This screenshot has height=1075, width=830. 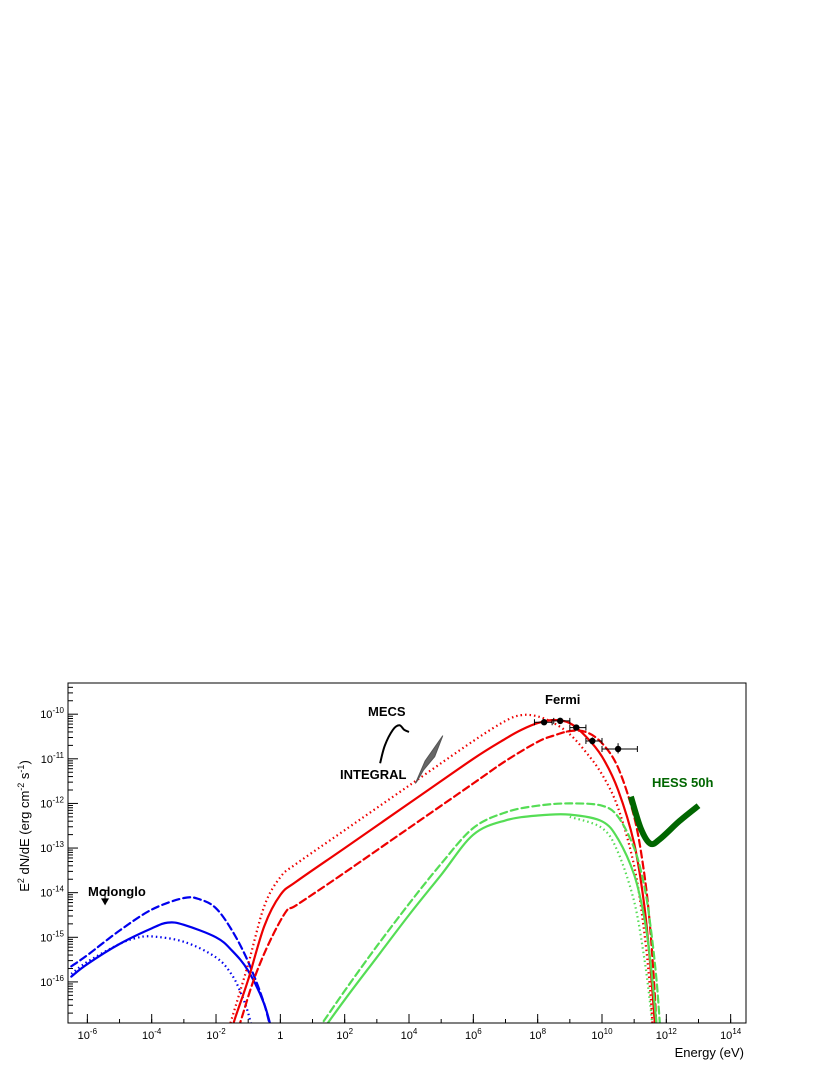 What do you see at coordinates (492, 918) in the screenshot?
I see `ic2-solid-curve` at bounding box center [492, 918].